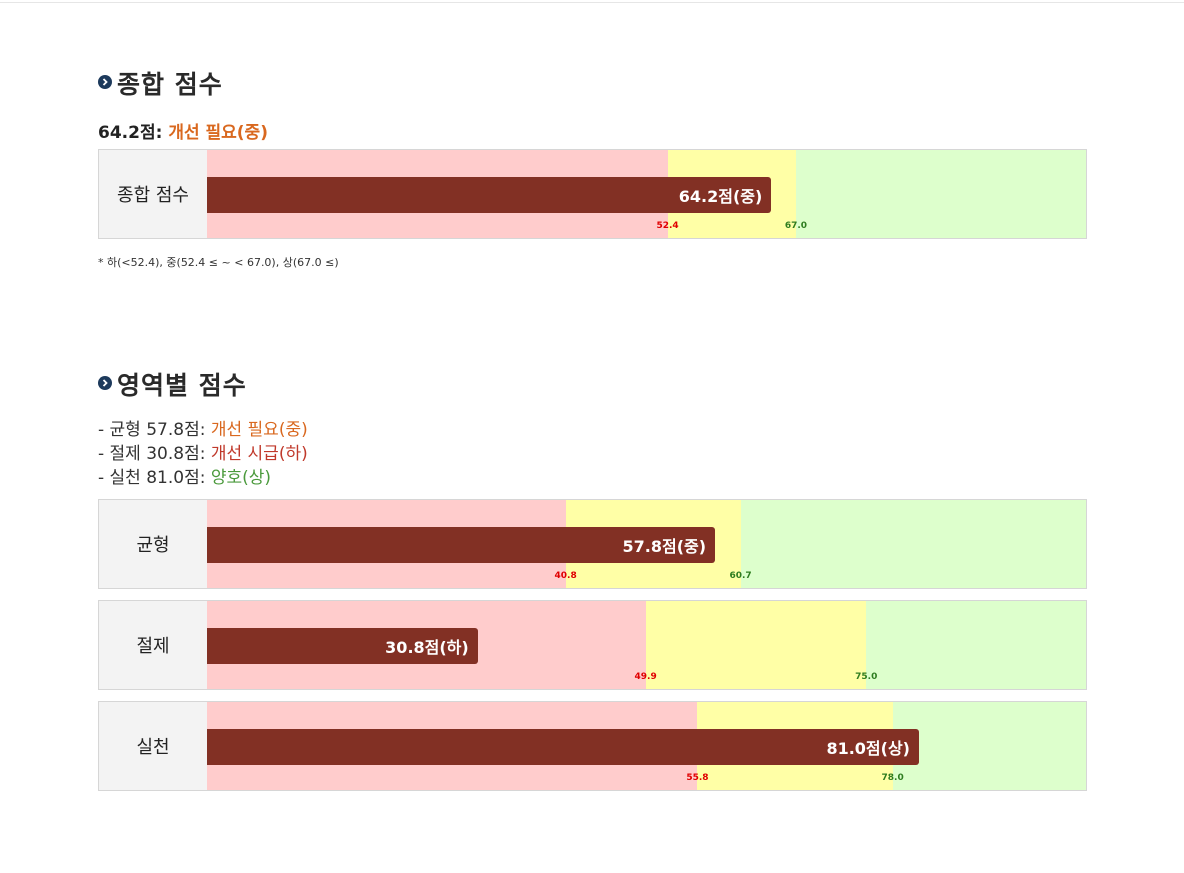 The image size is (1184, 873). I want to click on domain-summary-grade: 양호(상), so click(241, 478).